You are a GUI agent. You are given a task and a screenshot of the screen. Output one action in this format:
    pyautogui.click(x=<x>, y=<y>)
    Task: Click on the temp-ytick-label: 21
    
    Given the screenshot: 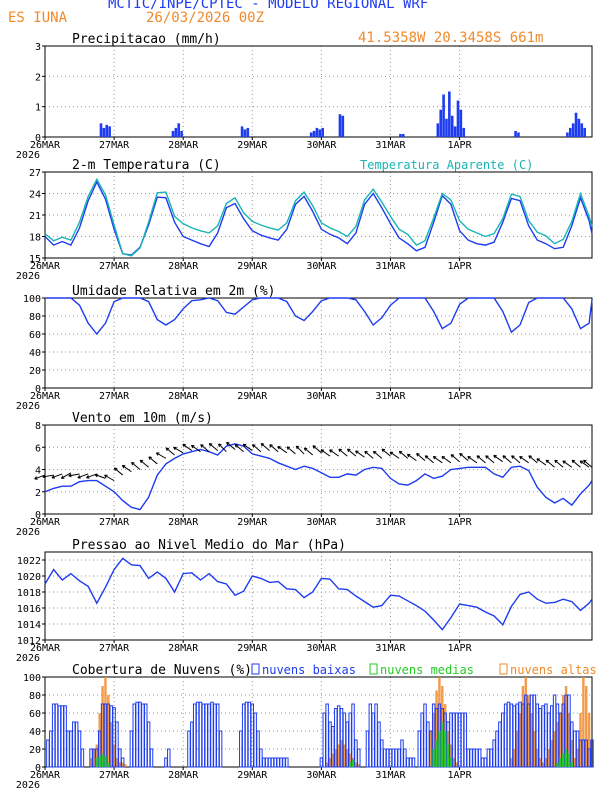 What is the action you would take?
    pyautogui.click(x=35, y=216)
    